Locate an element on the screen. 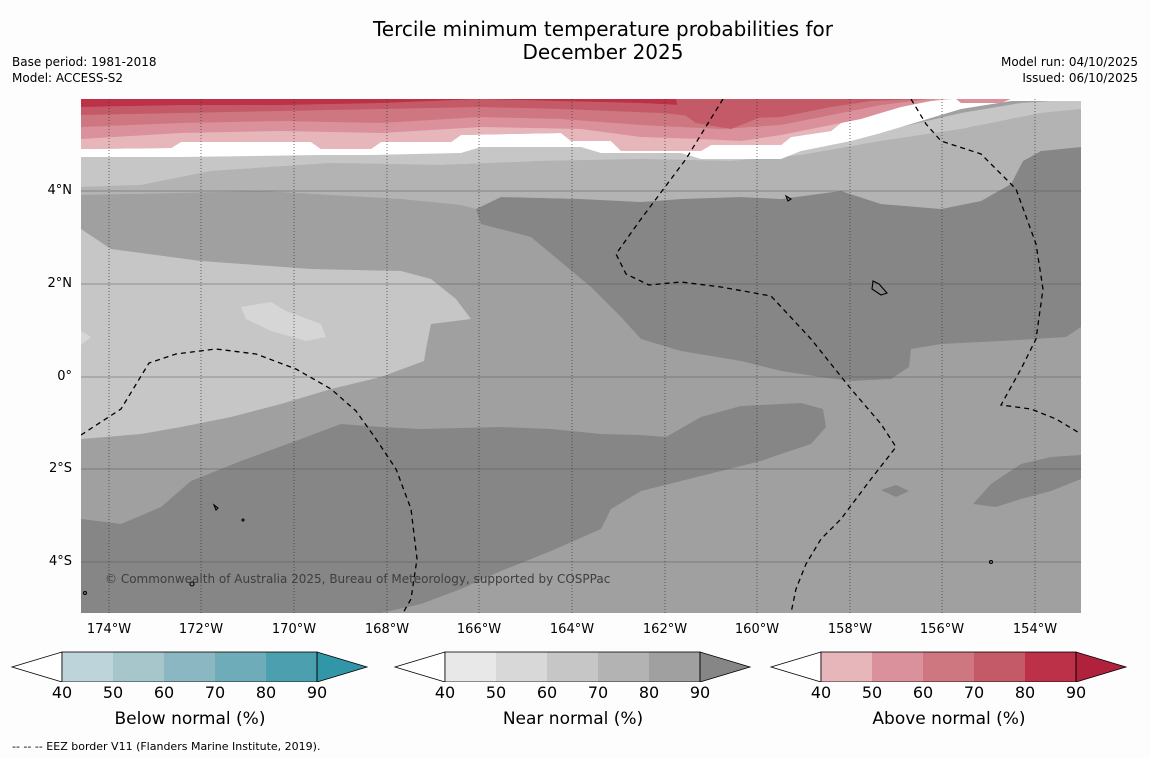 This screenshot has height=758, width=1150. legend-above-tick-40: 40 is located at coordinates (821, 692).